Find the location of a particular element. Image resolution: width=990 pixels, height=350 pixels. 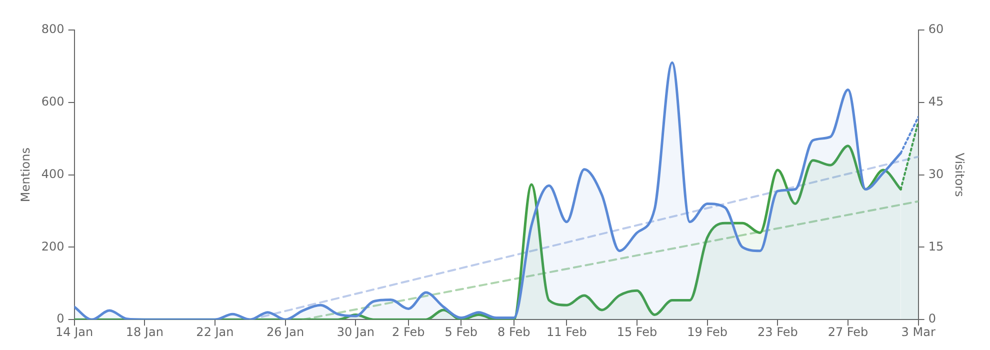

y2-tick-label: 45 is located at coordinates (936, 101).